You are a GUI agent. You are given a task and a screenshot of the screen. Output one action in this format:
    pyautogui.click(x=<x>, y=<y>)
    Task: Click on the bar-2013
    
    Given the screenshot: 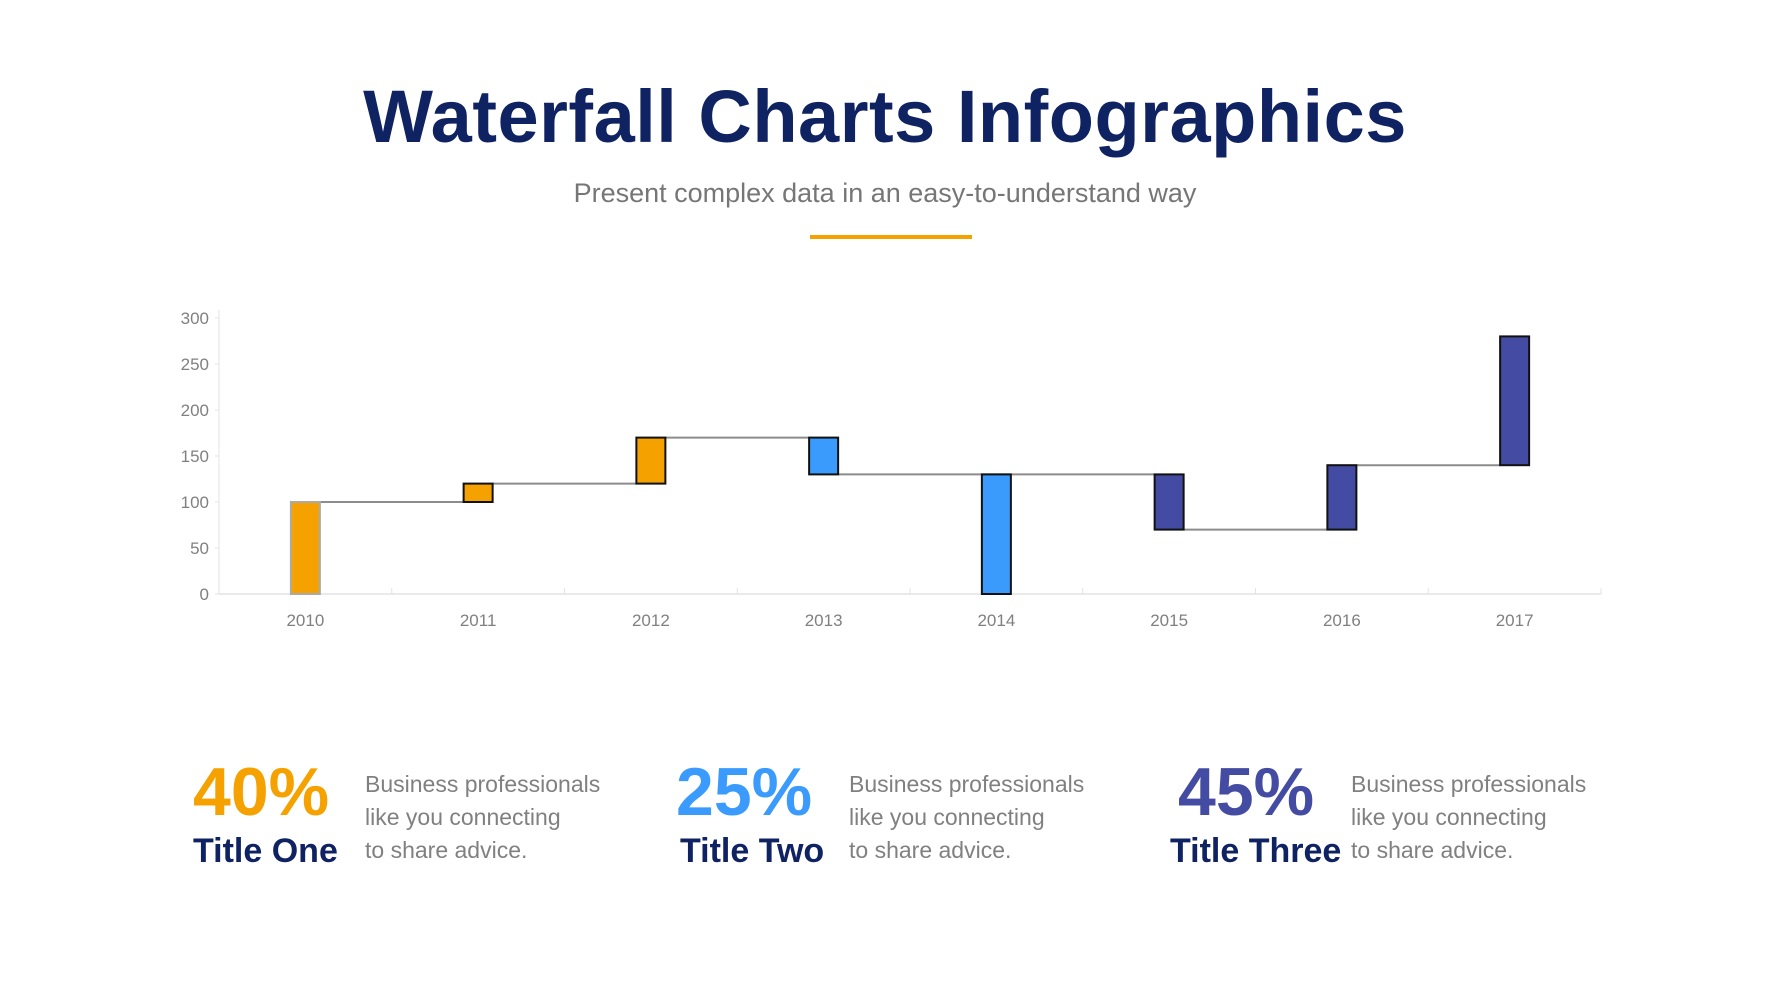 What is the action you would take?
    pyautogui.click(x=824, y=456)
    